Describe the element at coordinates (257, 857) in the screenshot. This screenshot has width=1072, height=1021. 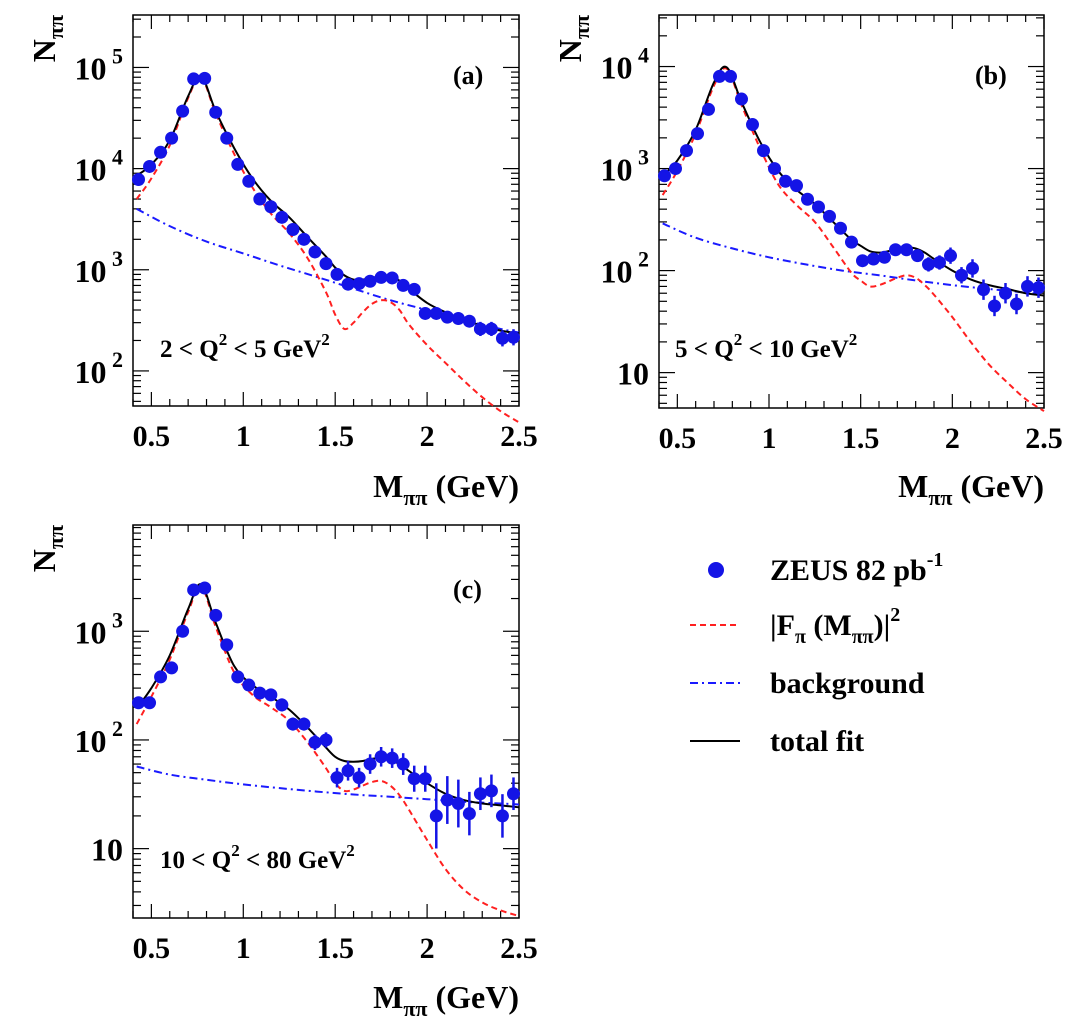
I see `region-label: 10 < Q2 < 80 GeV2` at that location.